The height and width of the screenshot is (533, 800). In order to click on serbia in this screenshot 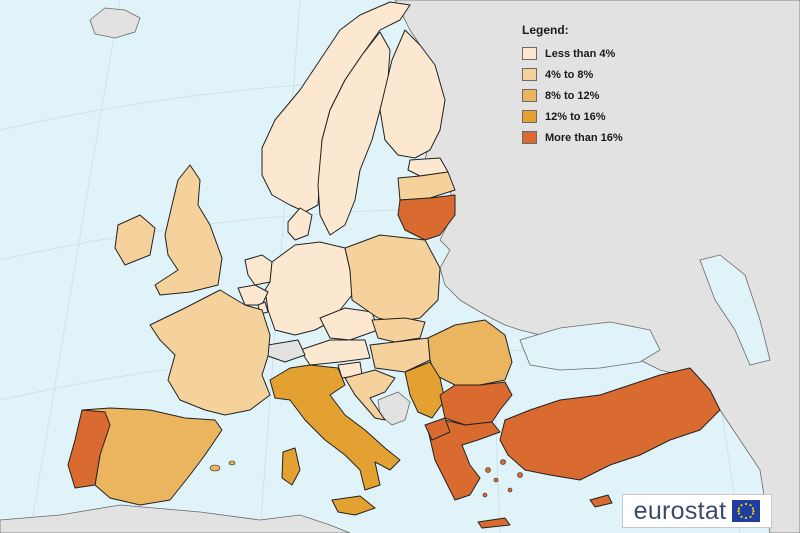, I will do `click(425, 390)`.